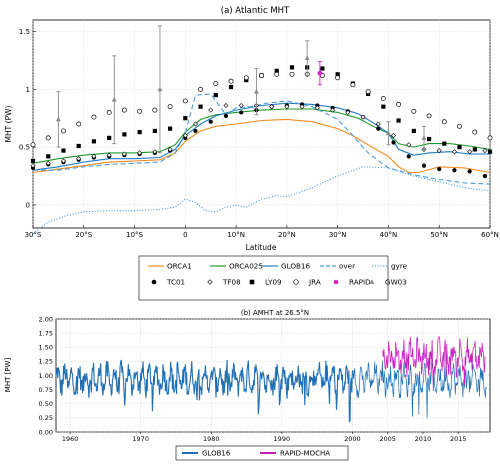 The height and width of the screenshot is (464, 500). Describe the element at coordinates (389, 235) in the screenshot. I see `x-tick-label: 40°N` at that location.